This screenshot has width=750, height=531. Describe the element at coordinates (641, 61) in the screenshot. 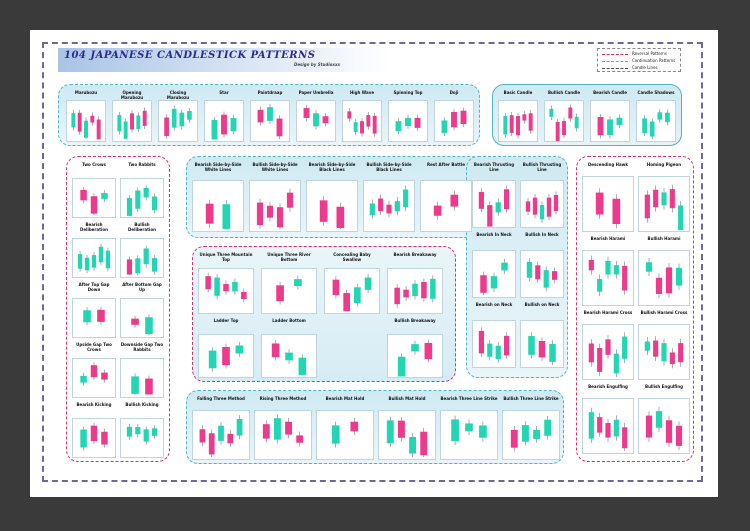

I see `legend-continuation: Continuation Patterns` at that location.